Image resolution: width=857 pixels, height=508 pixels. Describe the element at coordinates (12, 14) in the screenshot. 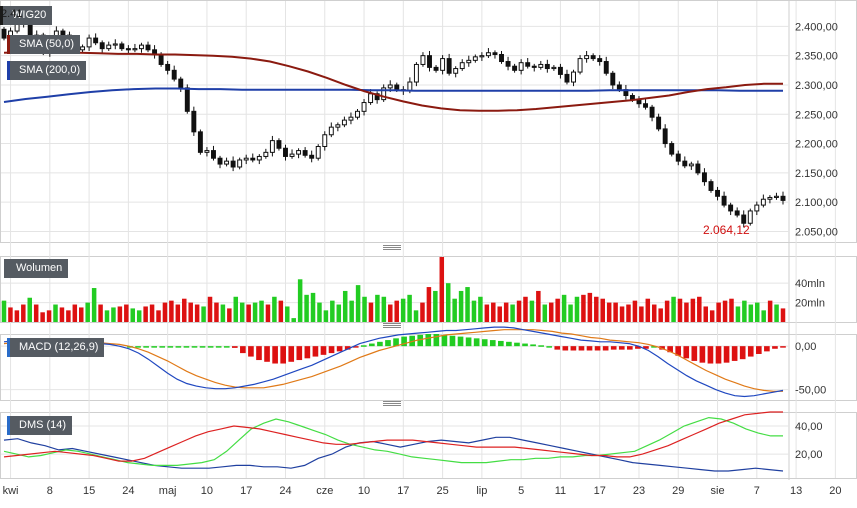

I see `partial-value-label: 2.41` at that location.